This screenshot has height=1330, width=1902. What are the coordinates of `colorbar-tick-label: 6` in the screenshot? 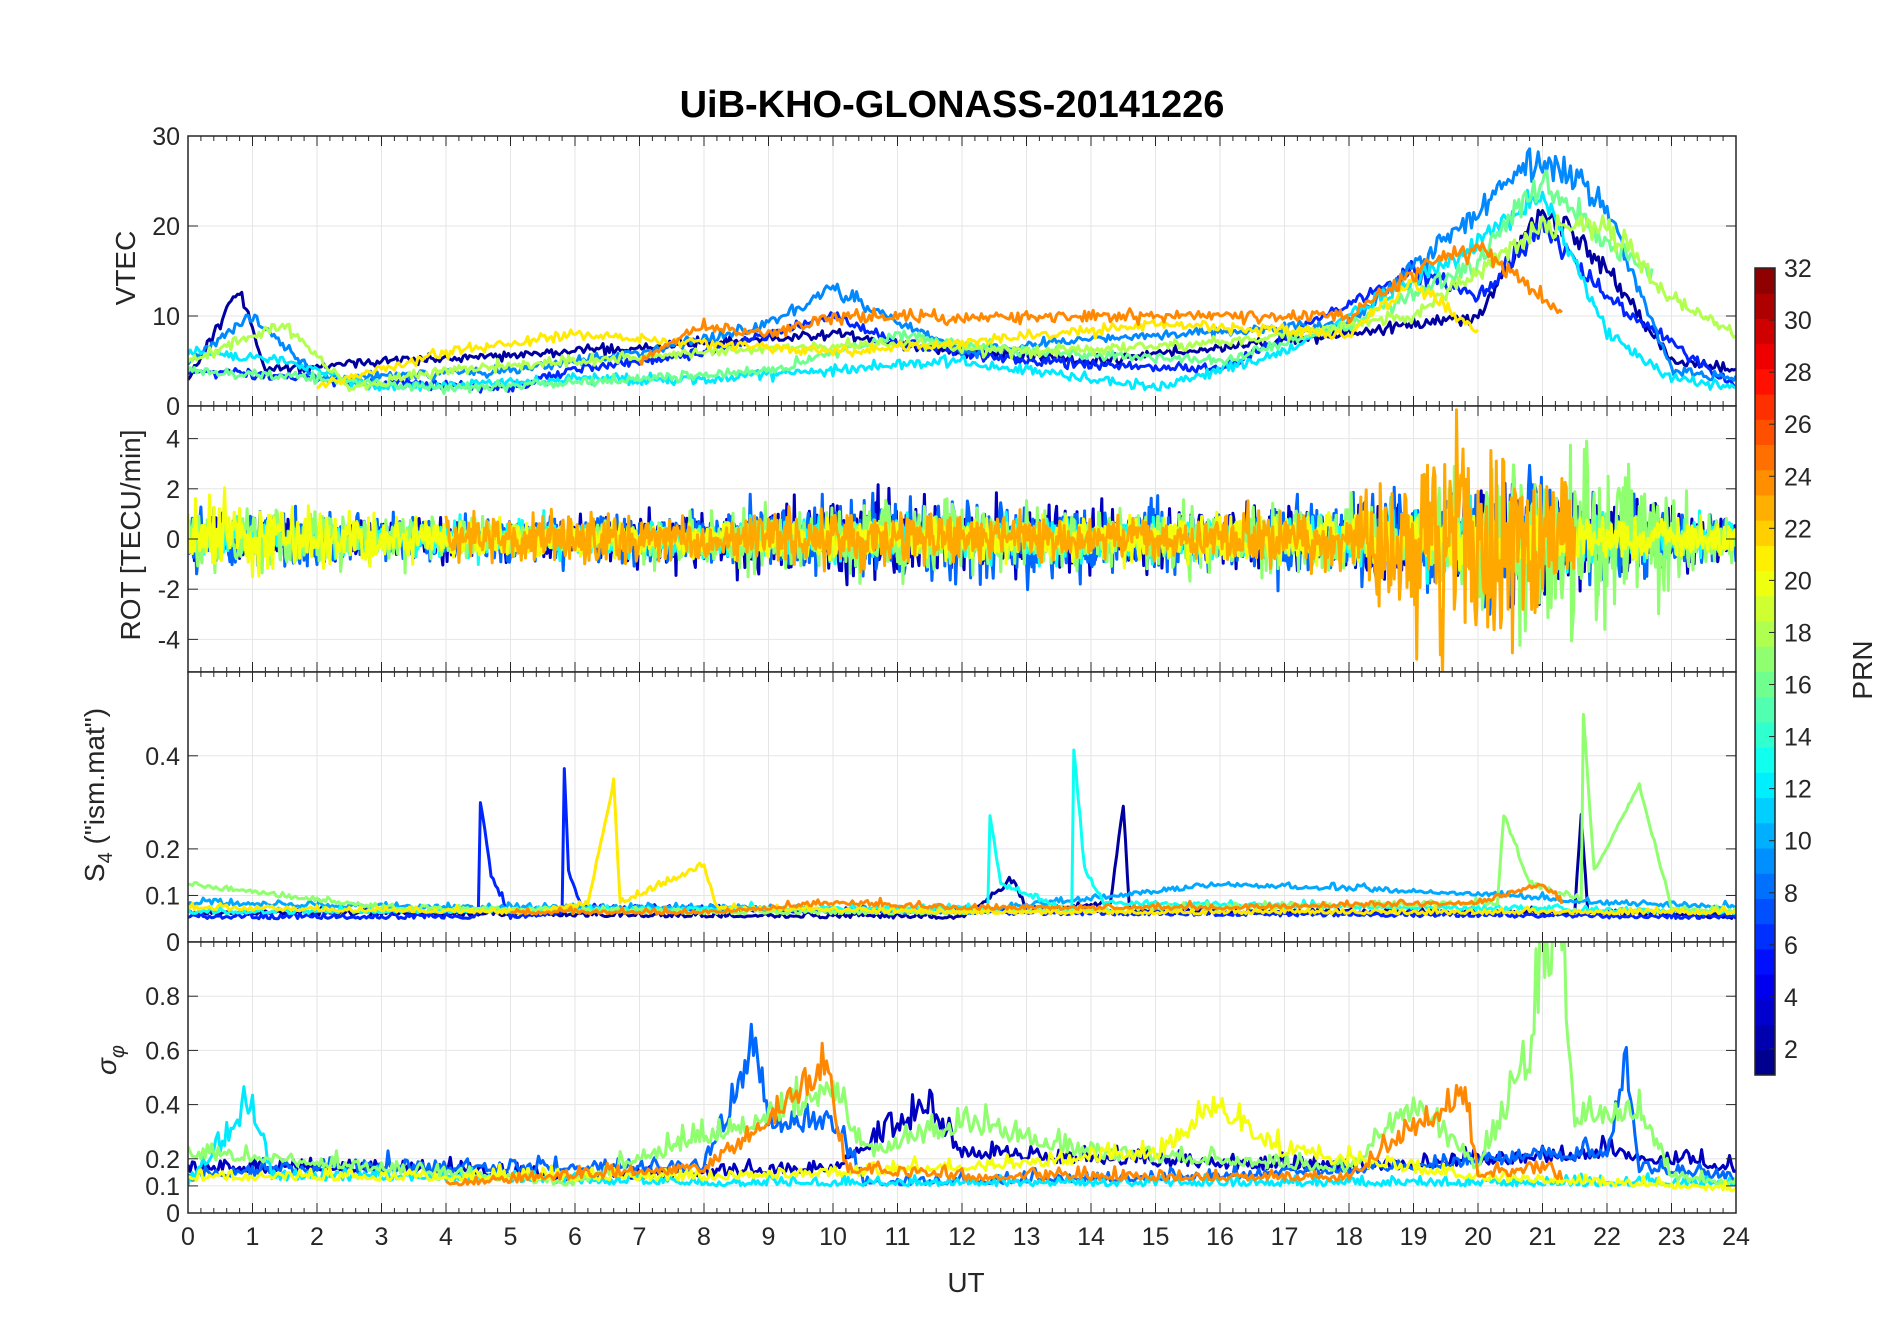 It's located at (1791, 946).